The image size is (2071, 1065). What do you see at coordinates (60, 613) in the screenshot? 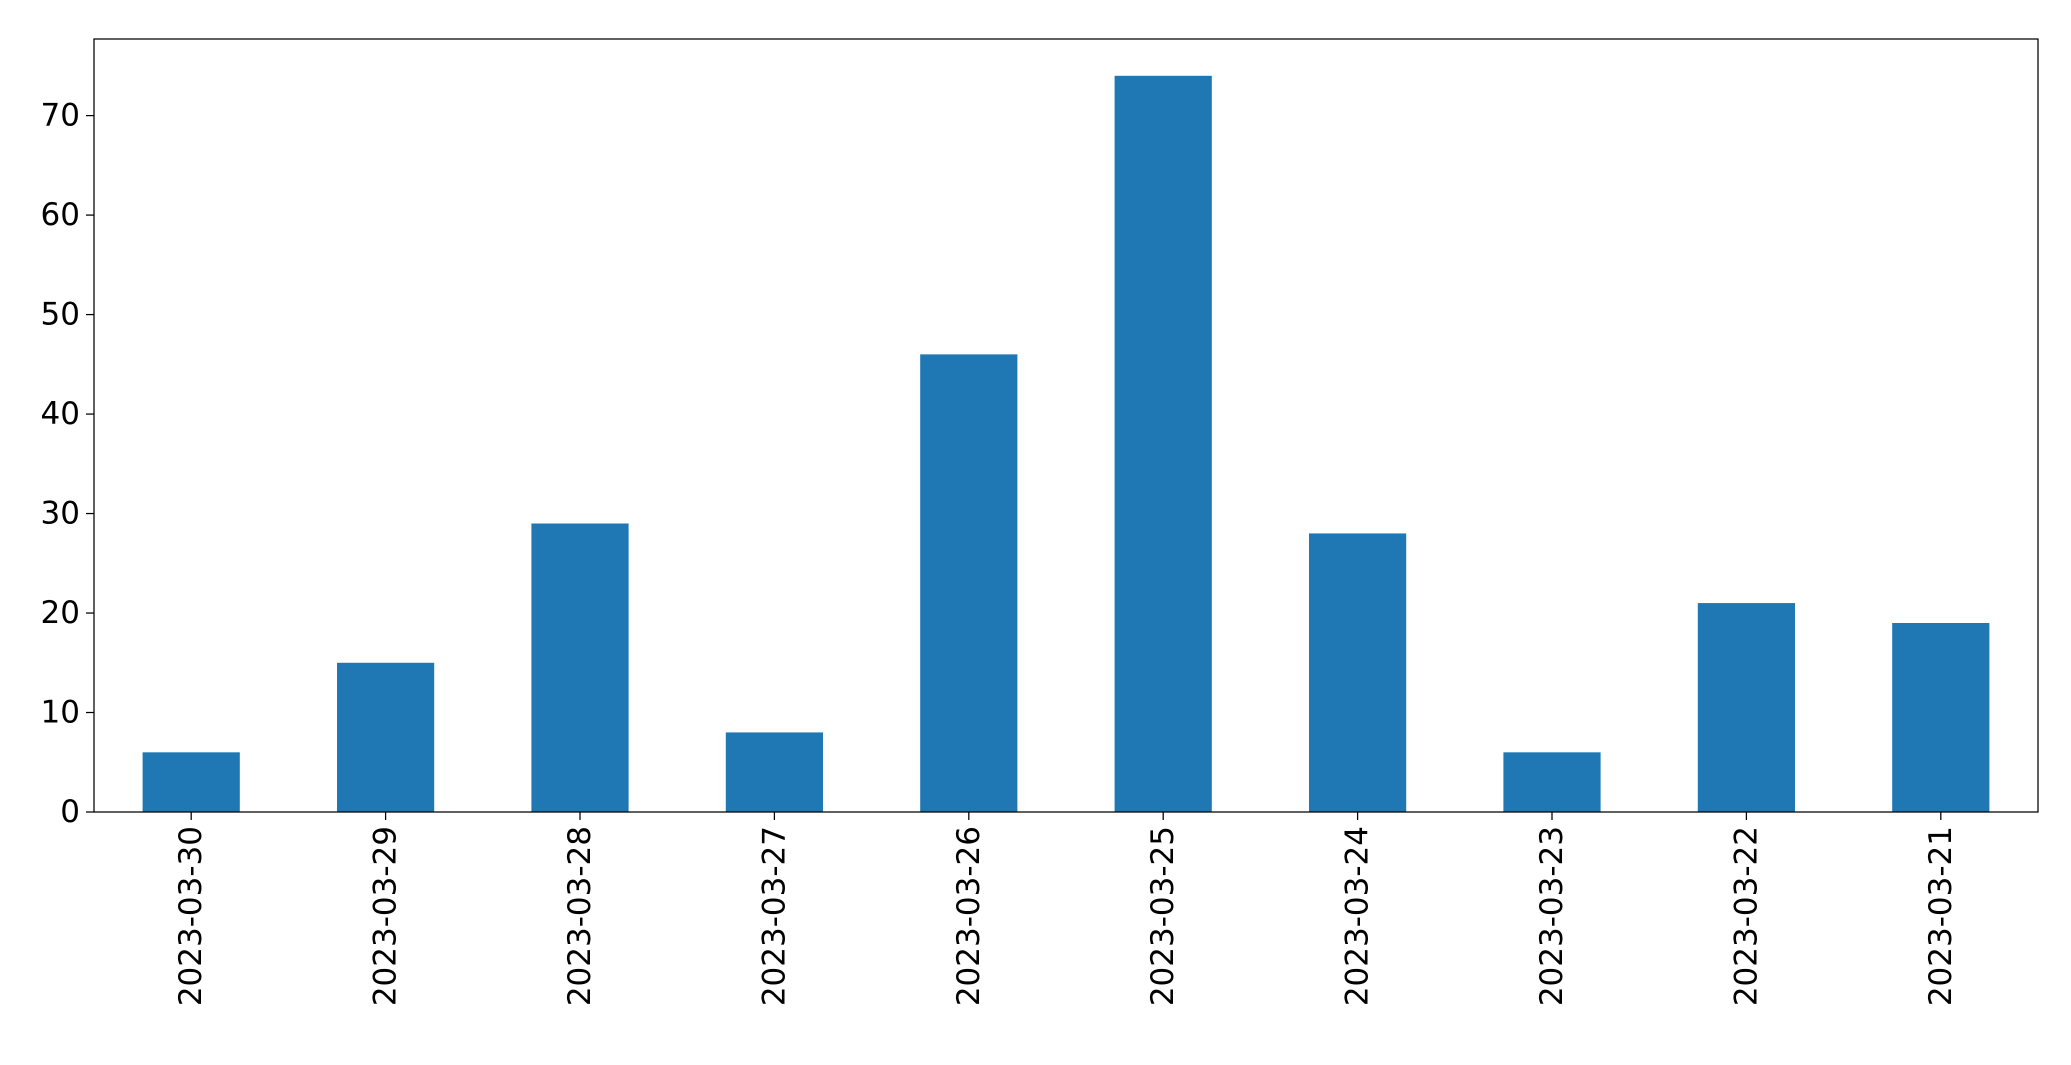
I see `y-tick-label: 20` at bounding box center [60, 613].